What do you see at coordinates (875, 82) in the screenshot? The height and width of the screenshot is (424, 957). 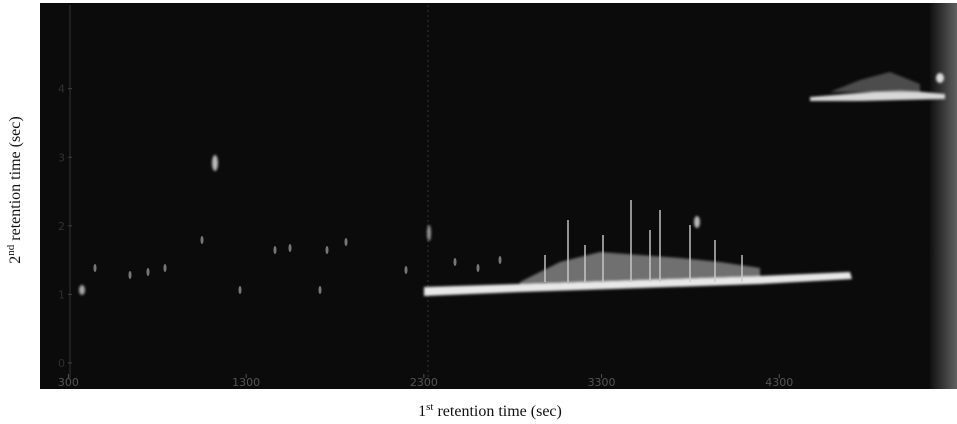 I see `upper-cloud` at bounding box center [875, 82].